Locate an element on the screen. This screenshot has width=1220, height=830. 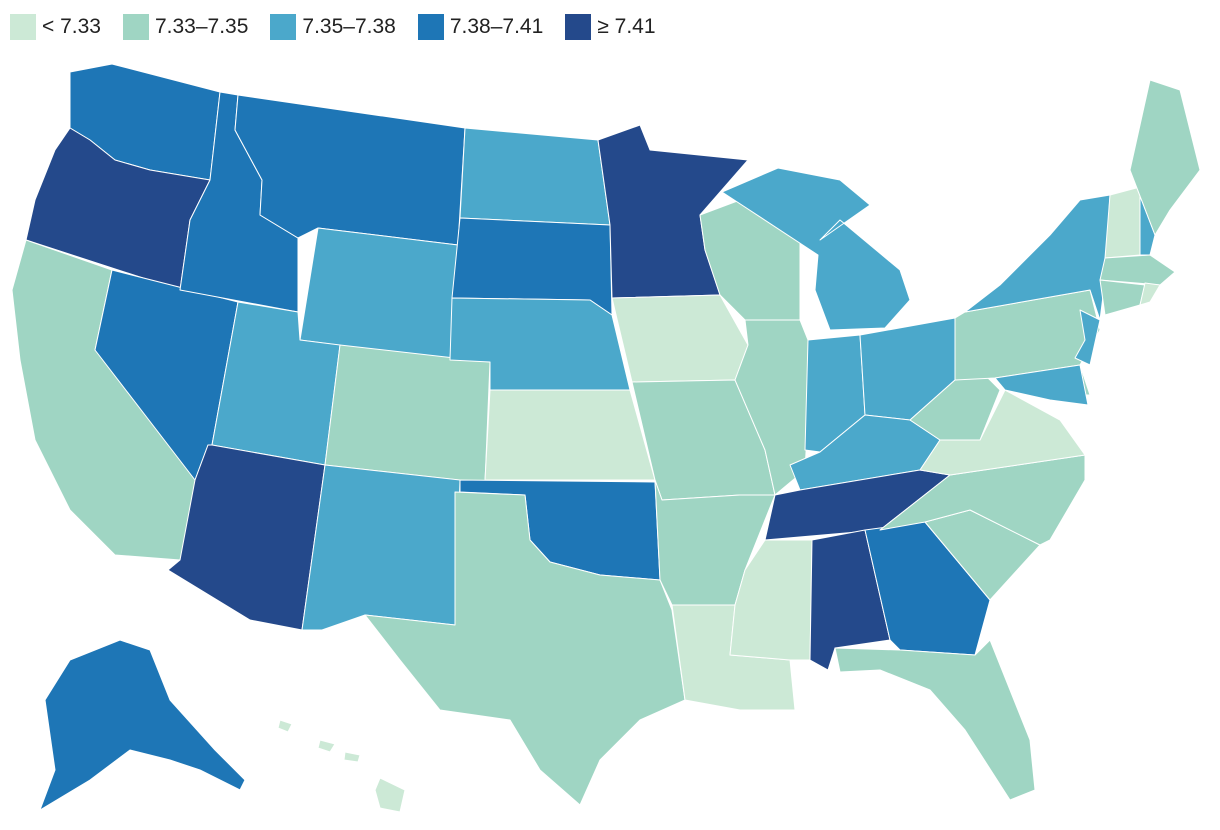
legend-label: 7.33–7.35 is located at coordinates (201, 26).